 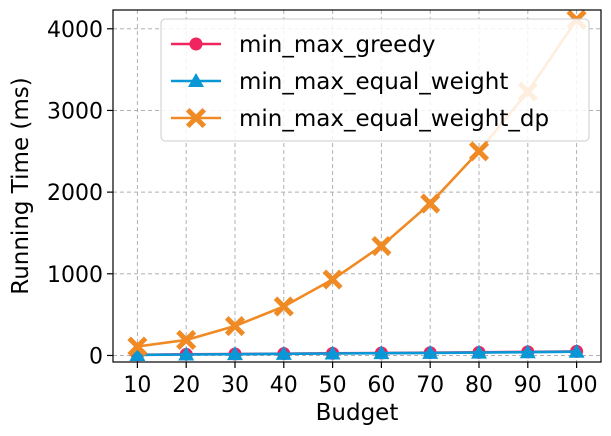 What do you see at coordinates (284, 385) in the screenshot?
I see `x-tick-label: 40` at bounding box center [284, 385].